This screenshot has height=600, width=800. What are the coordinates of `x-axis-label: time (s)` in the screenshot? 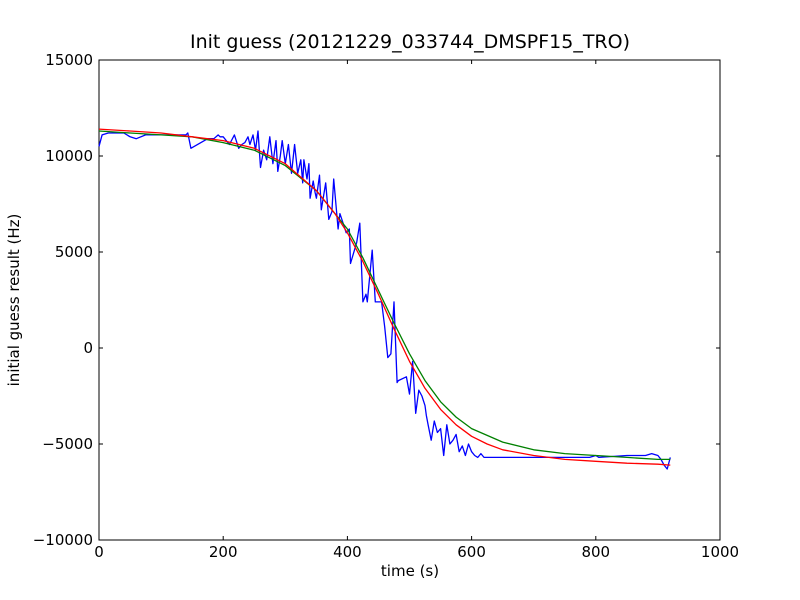 It's located at (410, 571).